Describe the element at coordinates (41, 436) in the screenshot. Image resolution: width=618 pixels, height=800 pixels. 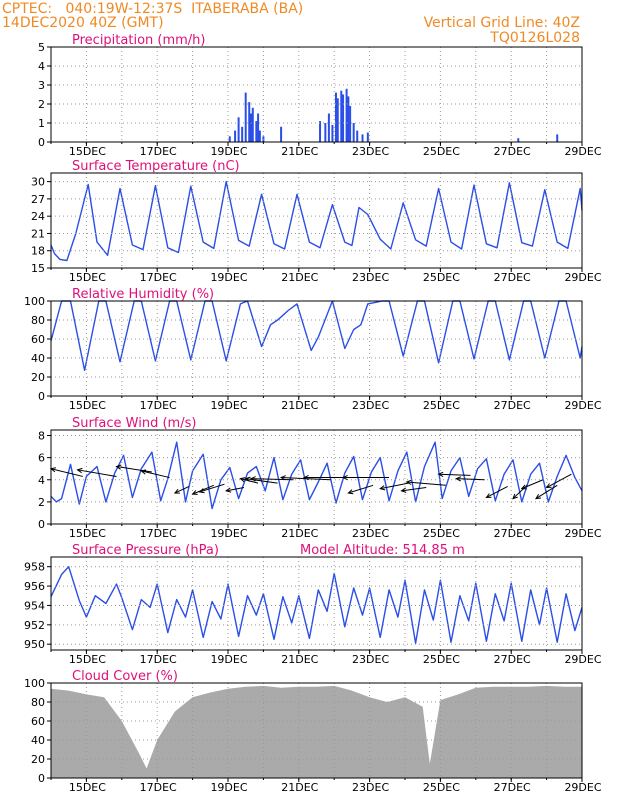
I see `y-tick-label: 8` at that location.